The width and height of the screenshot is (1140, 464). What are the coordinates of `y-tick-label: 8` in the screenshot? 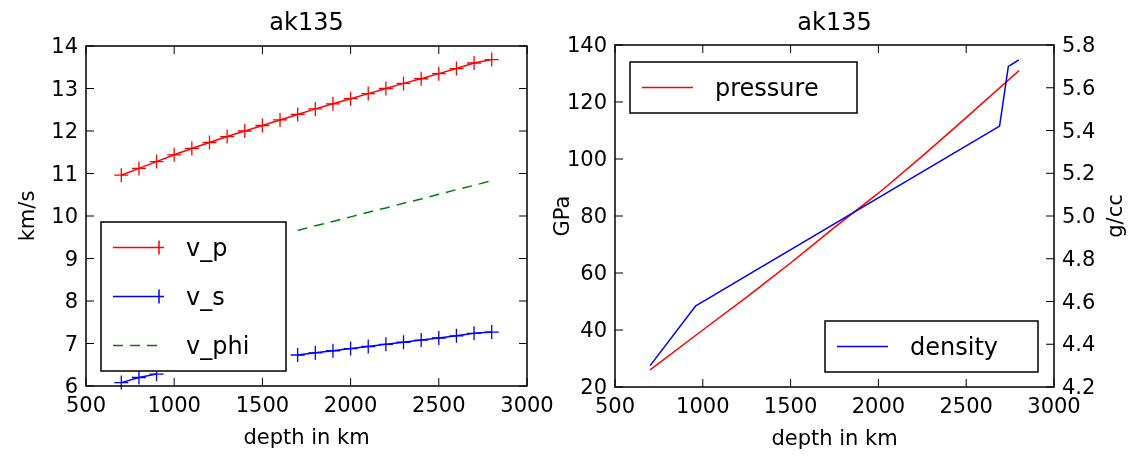 It's located at (71, 301).